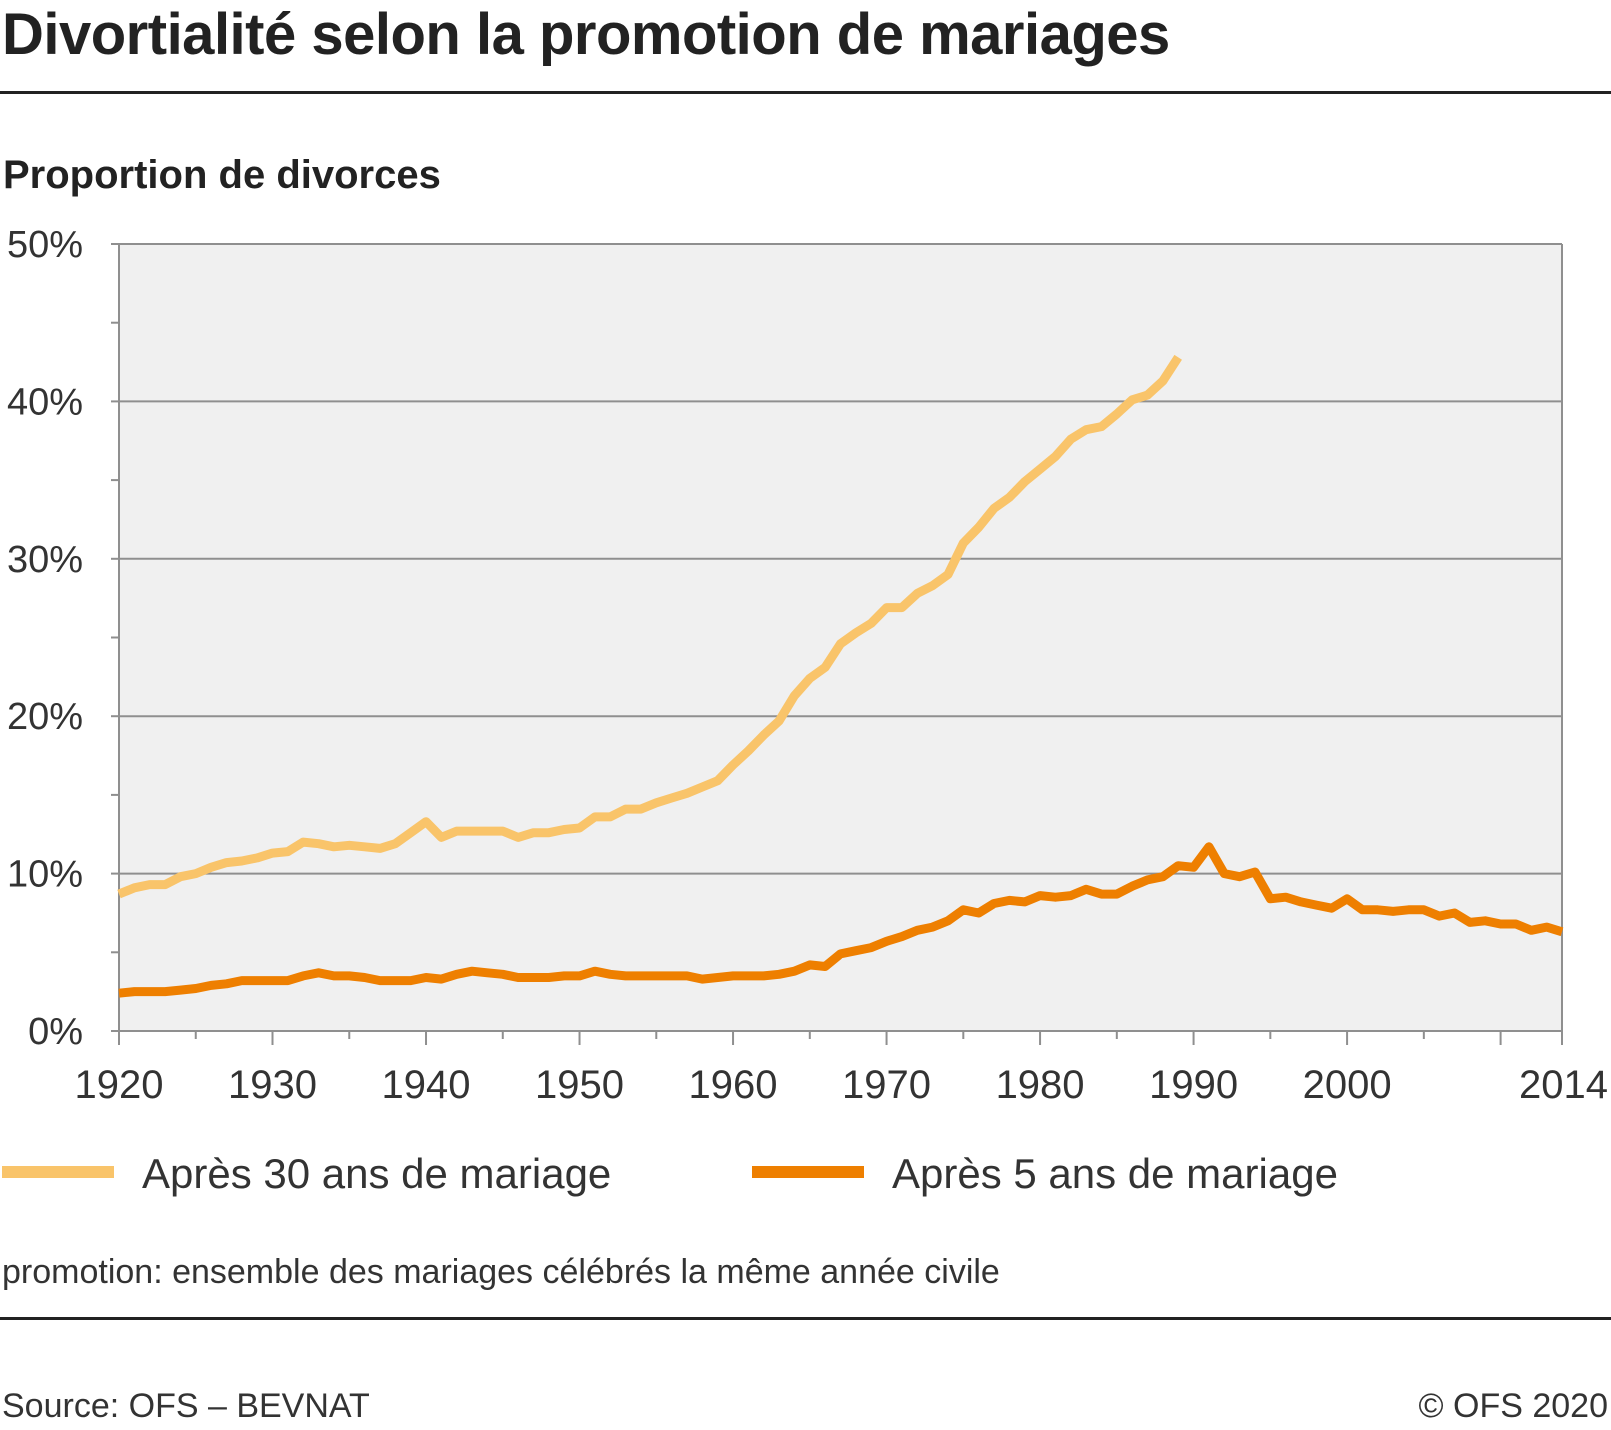 This screenshot has width=1611, height=1430. Describe the element at coordinates (1193, 1085) in the screenshot. I see `x-tick-label: 1990` at that location.